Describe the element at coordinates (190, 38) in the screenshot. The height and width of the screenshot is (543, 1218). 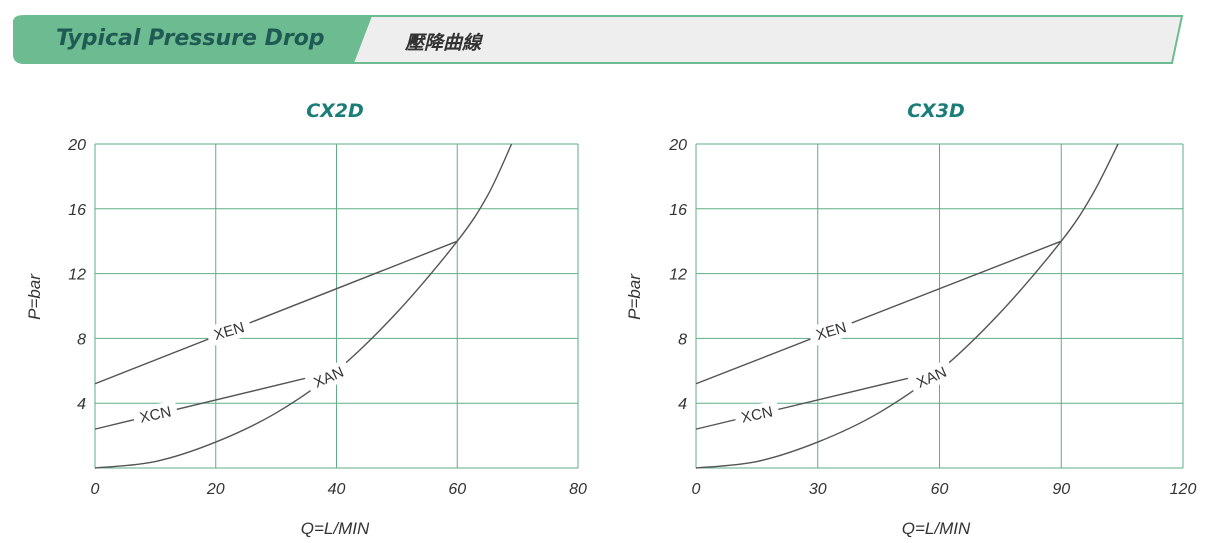
I see `header-title-en: Typical Pressure Drop` at that location.